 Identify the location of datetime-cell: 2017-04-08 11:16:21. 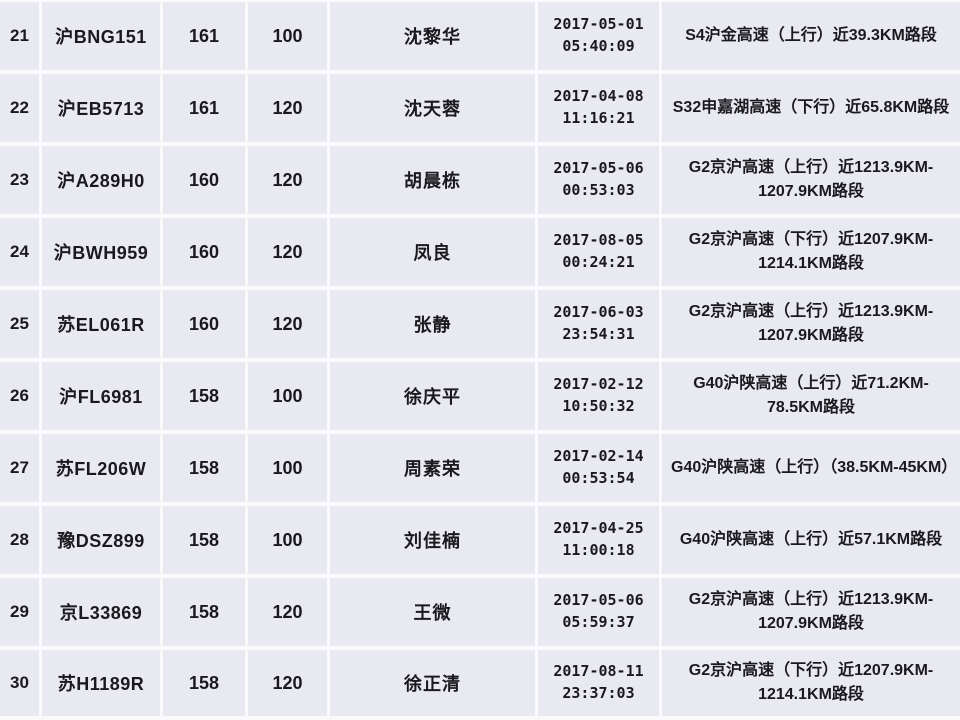
(600, 110).